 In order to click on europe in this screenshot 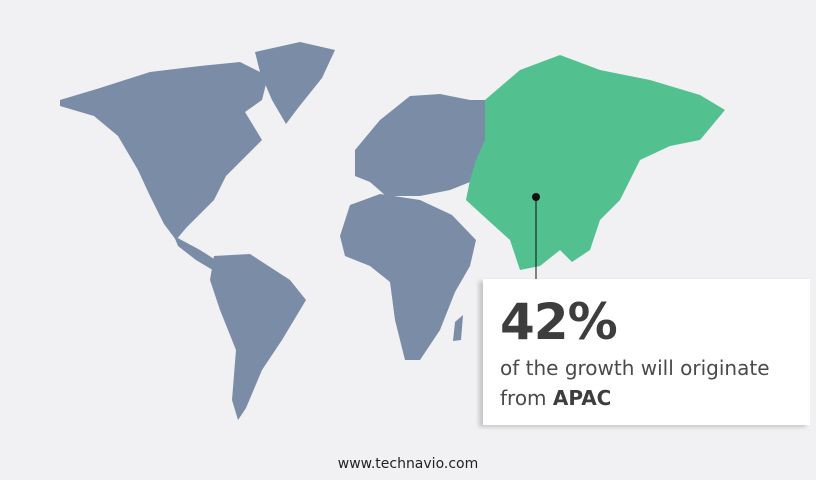, I will do `click(422, 145)`.